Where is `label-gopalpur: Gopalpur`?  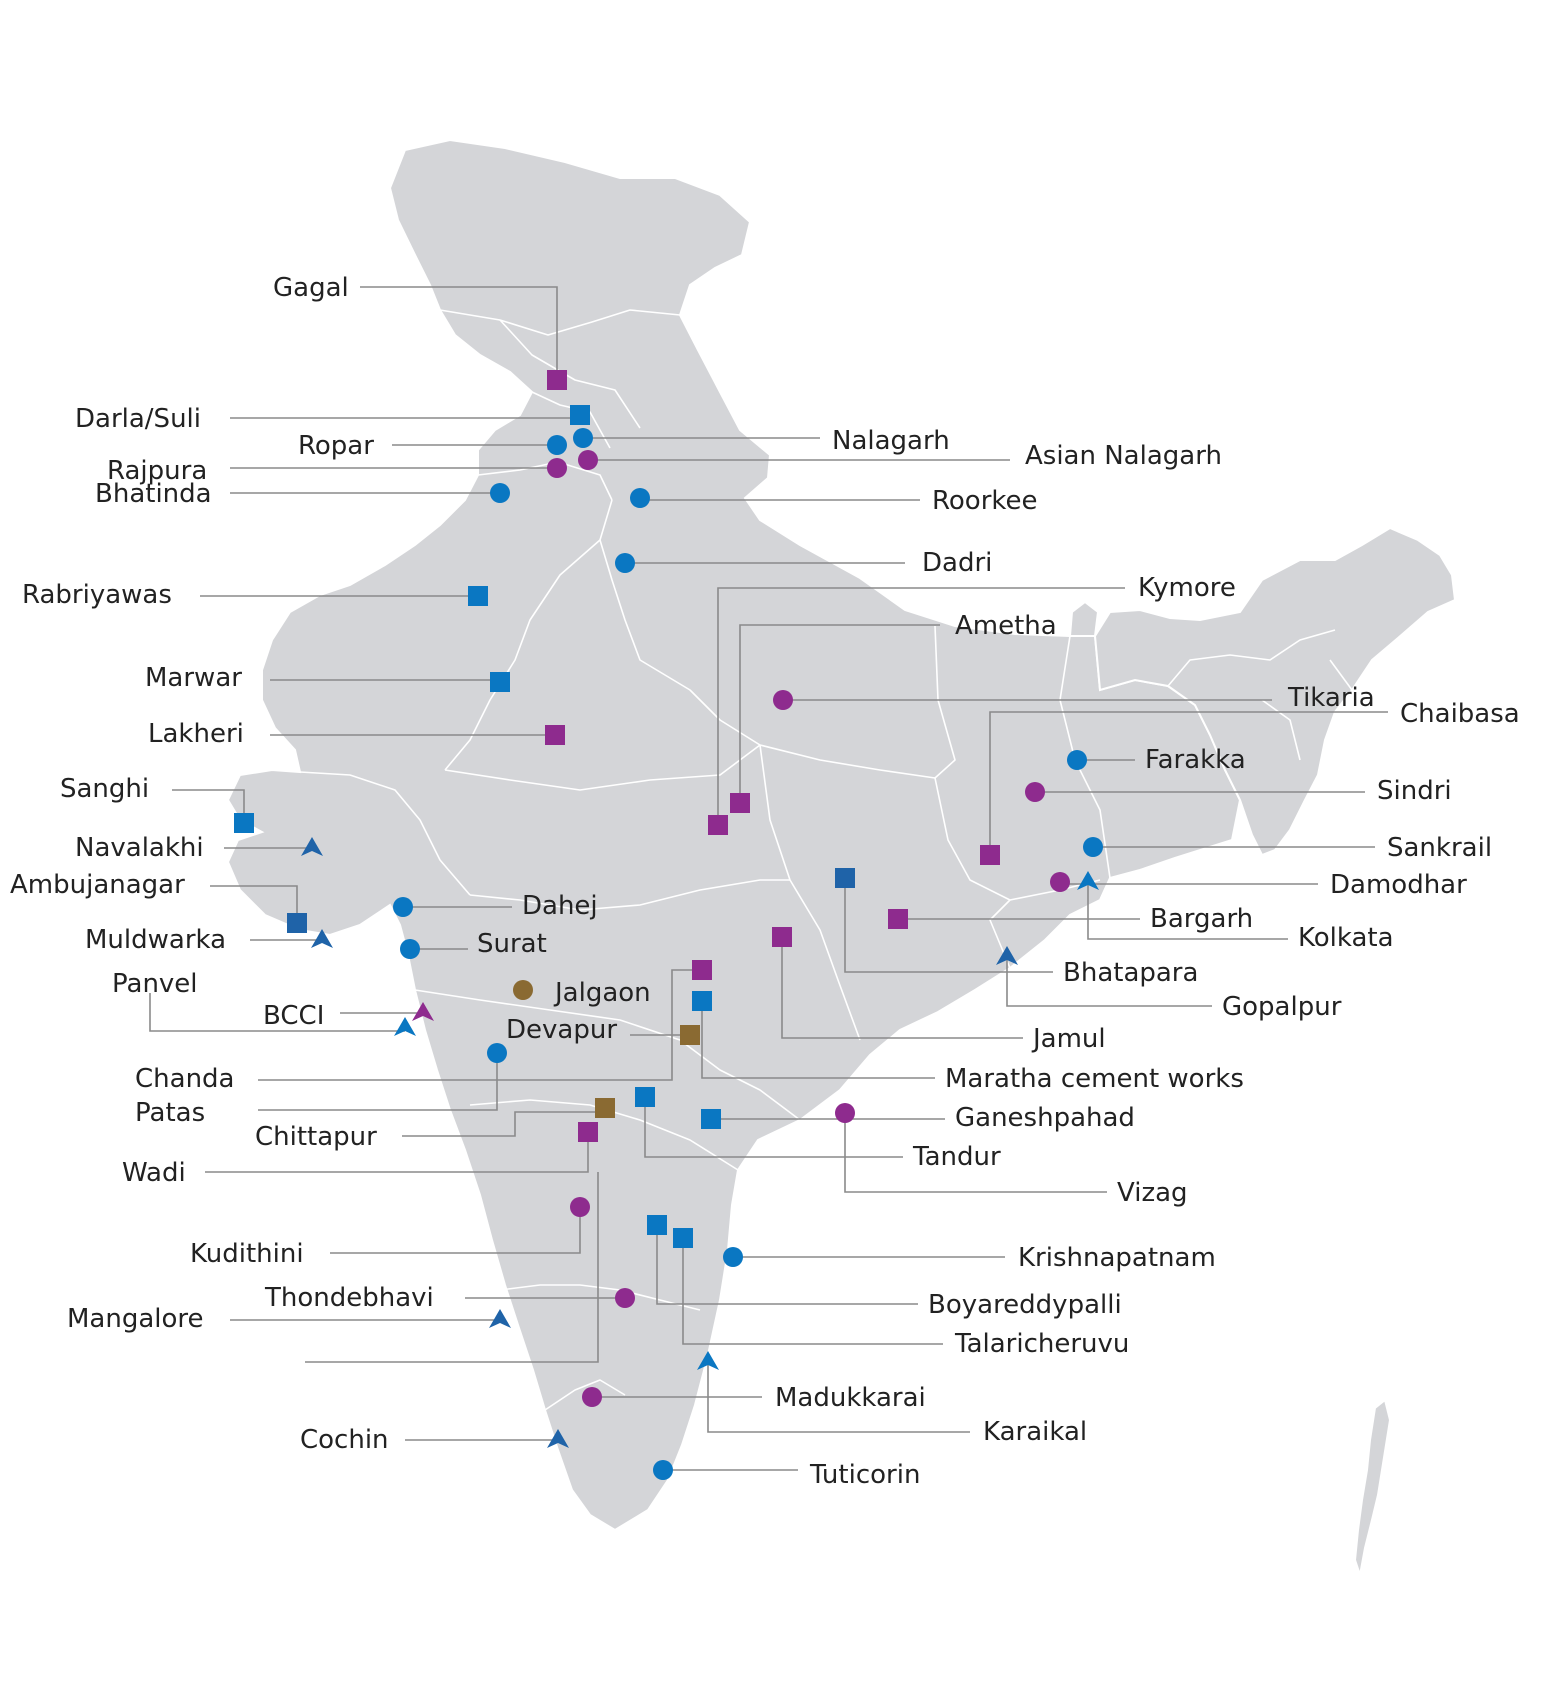 label-gopalpur: Gopalpur is located at coordinates (1282, 1007).